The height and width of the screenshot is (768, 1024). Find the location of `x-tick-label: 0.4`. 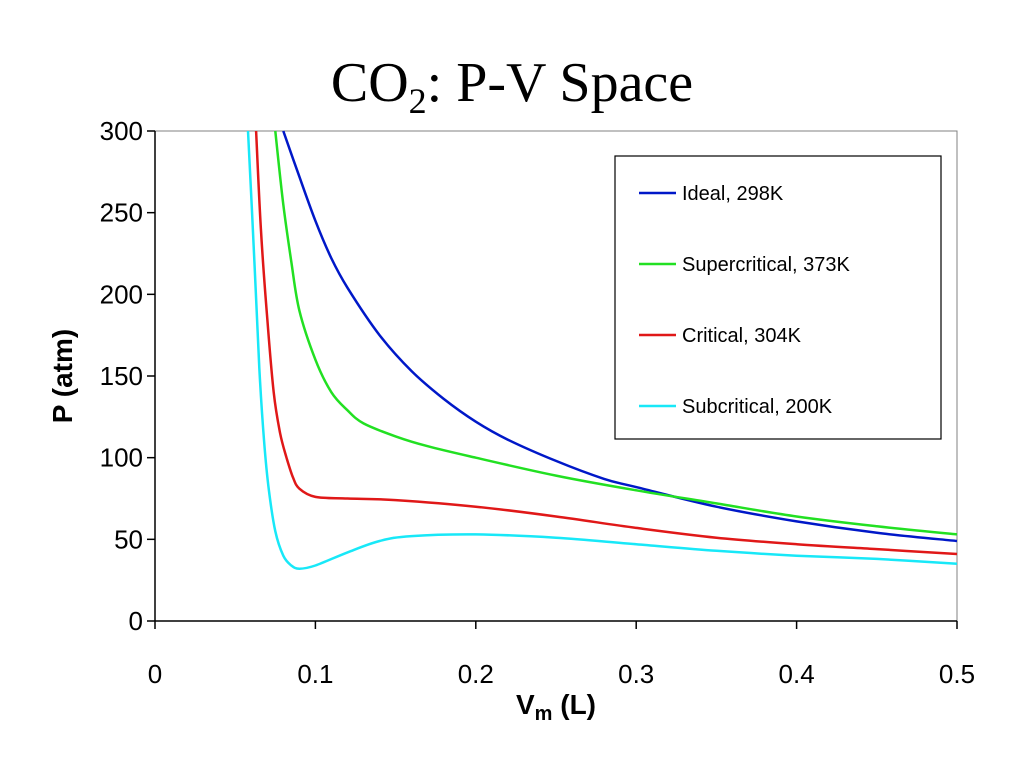

x-tick-label: 0.4 is located at coordinates (797, 674).